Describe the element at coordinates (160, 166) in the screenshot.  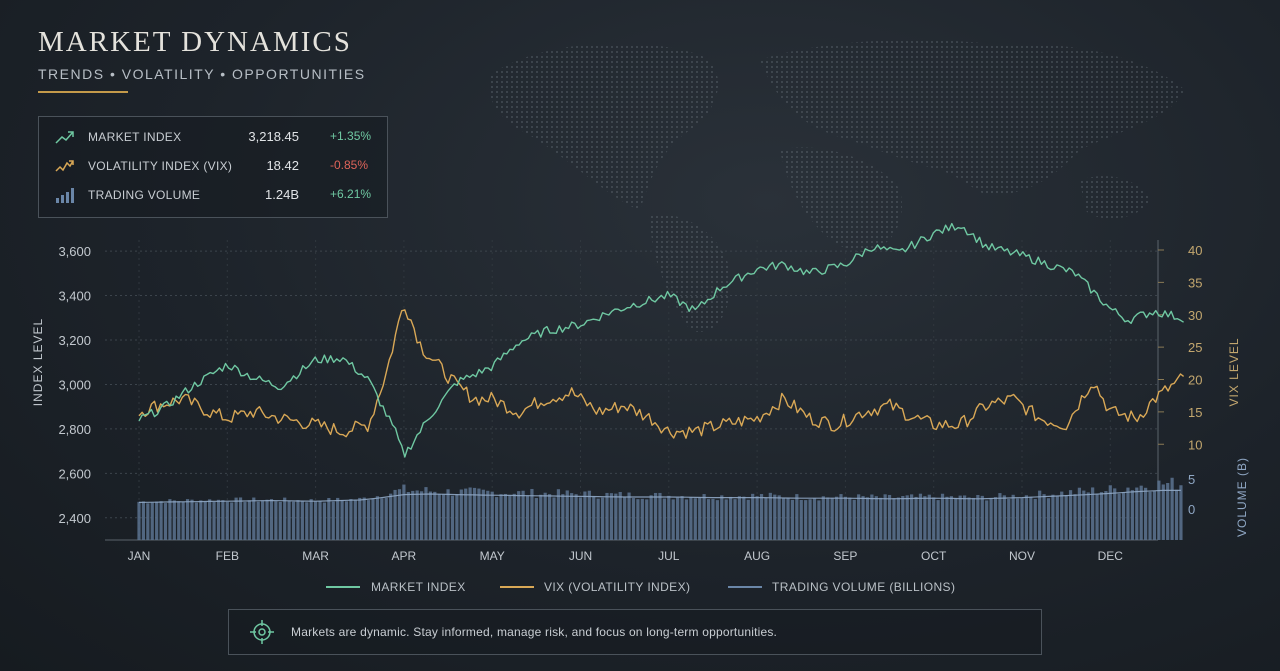
I see `stat-label: VOLATILITY INDEX (VIX)` at that location.